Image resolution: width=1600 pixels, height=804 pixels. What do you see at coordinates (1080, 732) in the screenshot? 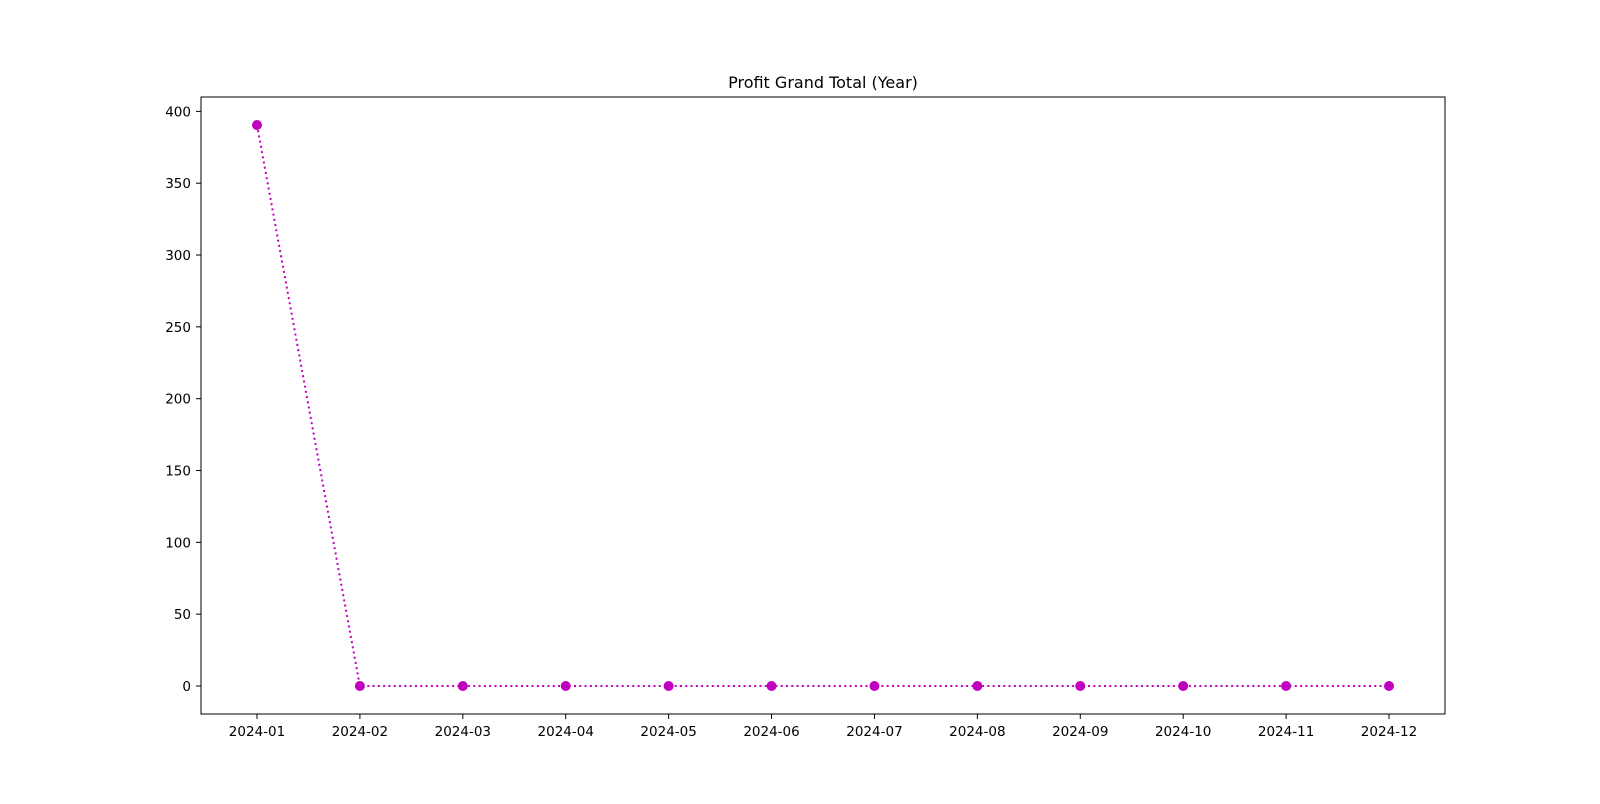
I see `x-tick-label: 2024-09` at bounding box center [1080, 732].